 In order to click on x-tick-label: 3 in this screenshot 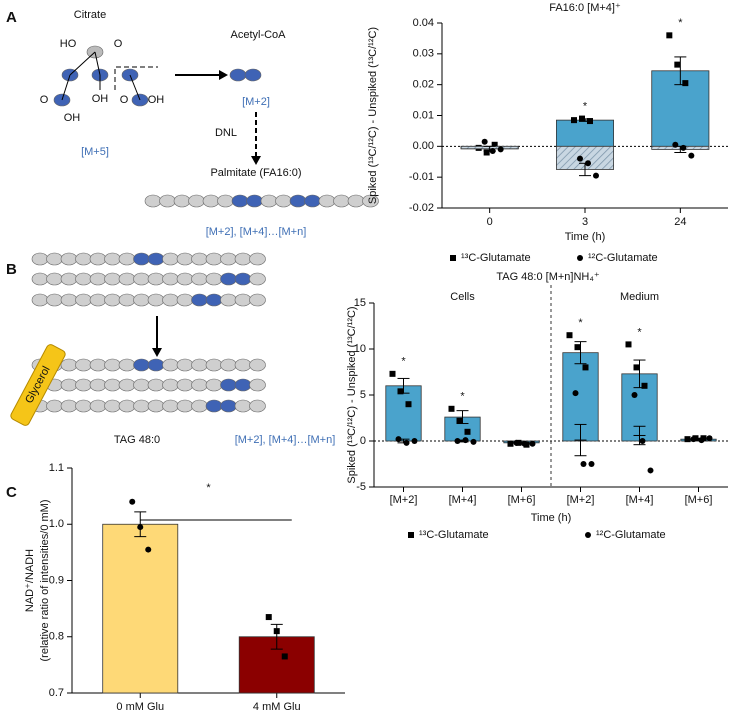, I will do `click(585, 222)`.